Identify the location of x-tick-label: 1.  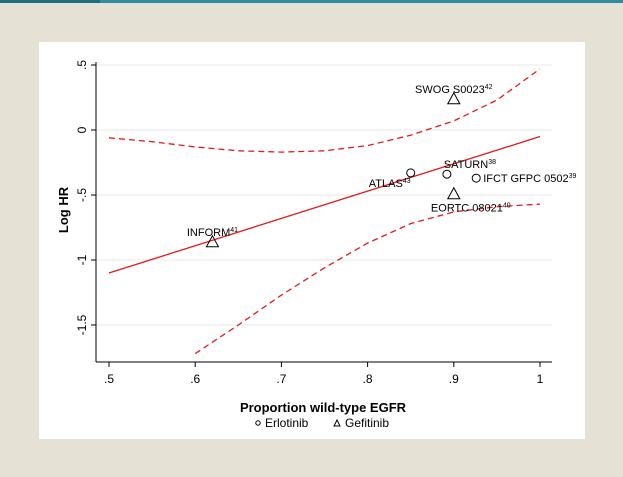
(540, 379).